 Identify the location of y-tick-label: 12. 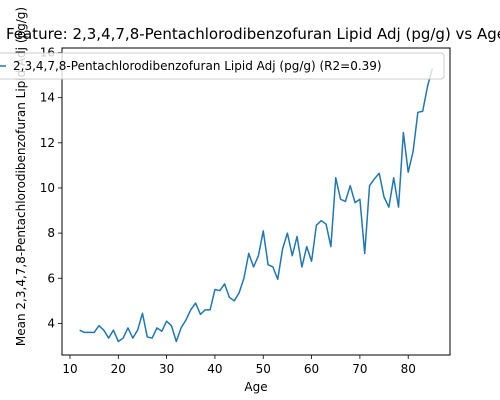
(47, 143).